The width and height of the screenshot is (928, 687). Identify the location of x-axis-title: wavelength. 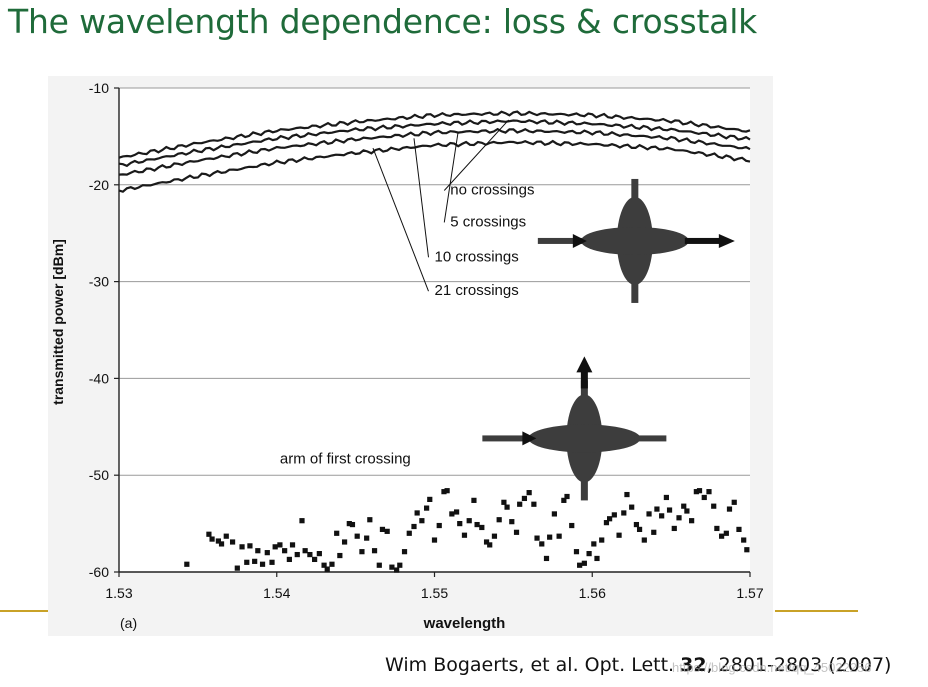
(464, 623).